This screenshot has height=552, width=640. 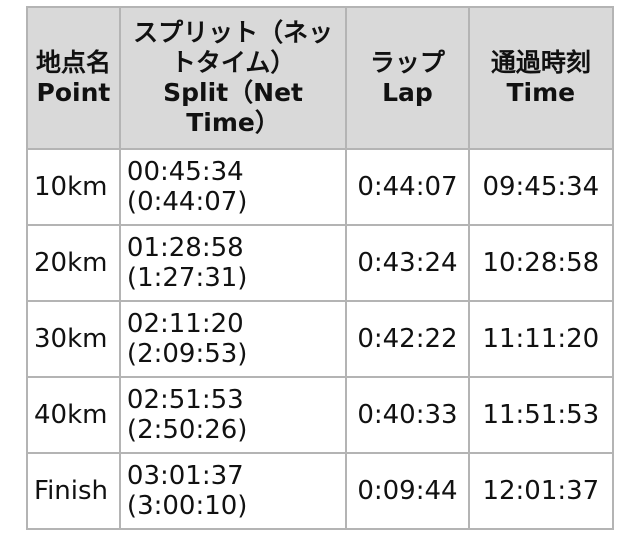 I want to click on header-lap-en: Lap, so click(x=407, y=92).